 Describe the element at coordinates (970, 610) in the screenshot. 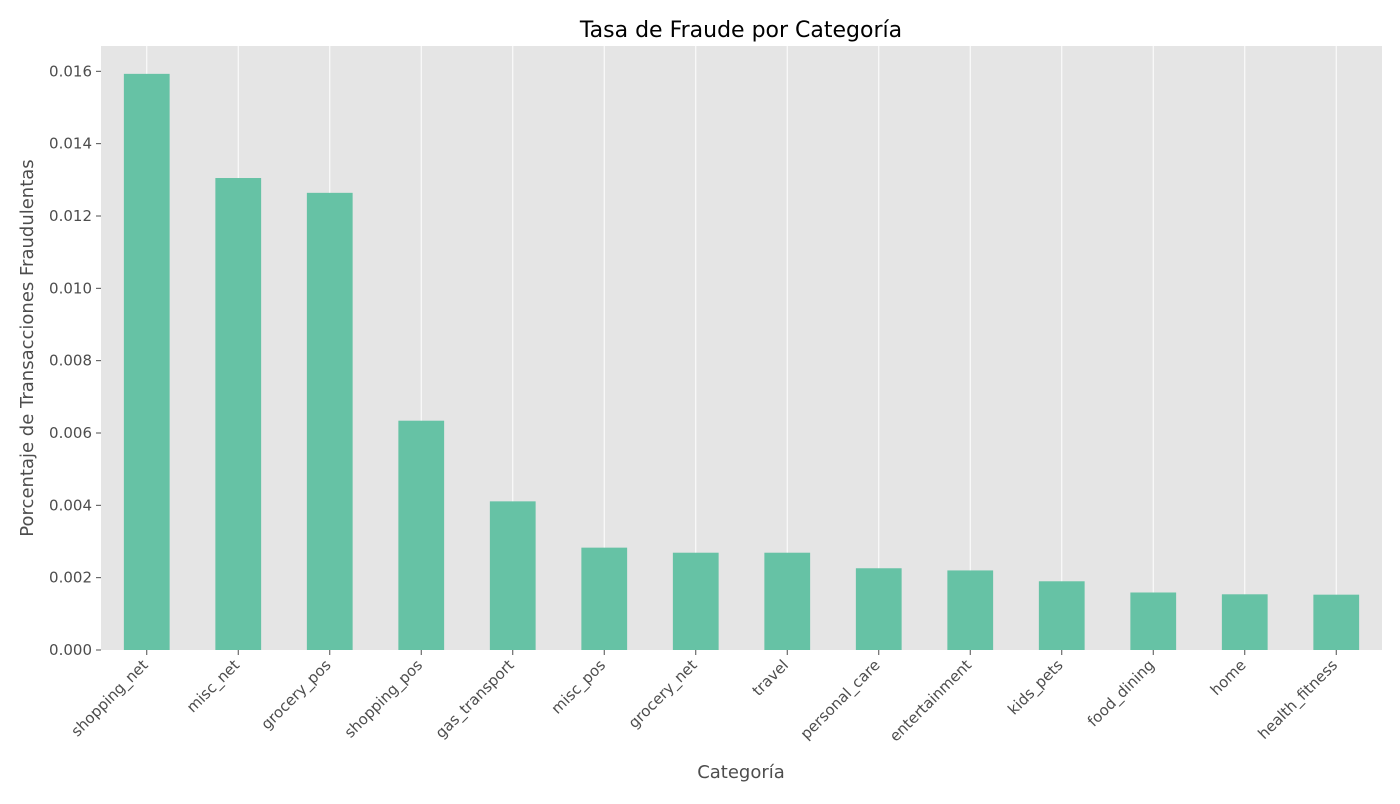

I see `bar-entertainment` at that location.